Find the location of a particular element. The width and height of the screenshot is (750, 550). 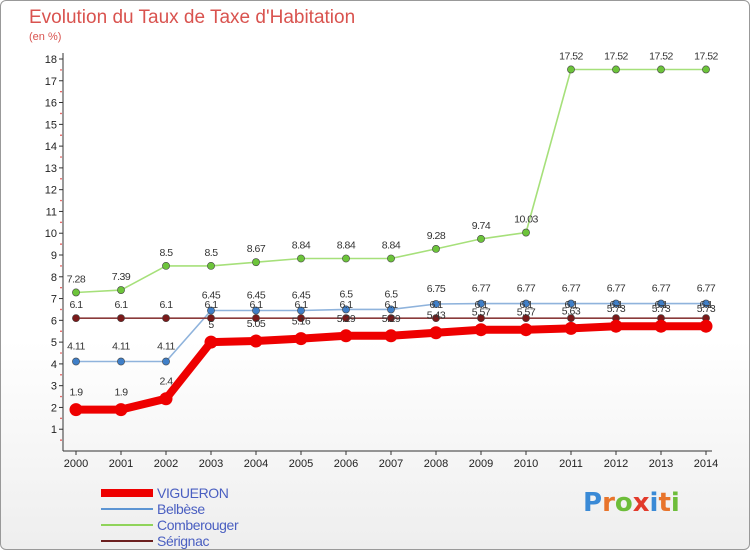

x-tick-label: 2012 is located at coordinates (616, 464).